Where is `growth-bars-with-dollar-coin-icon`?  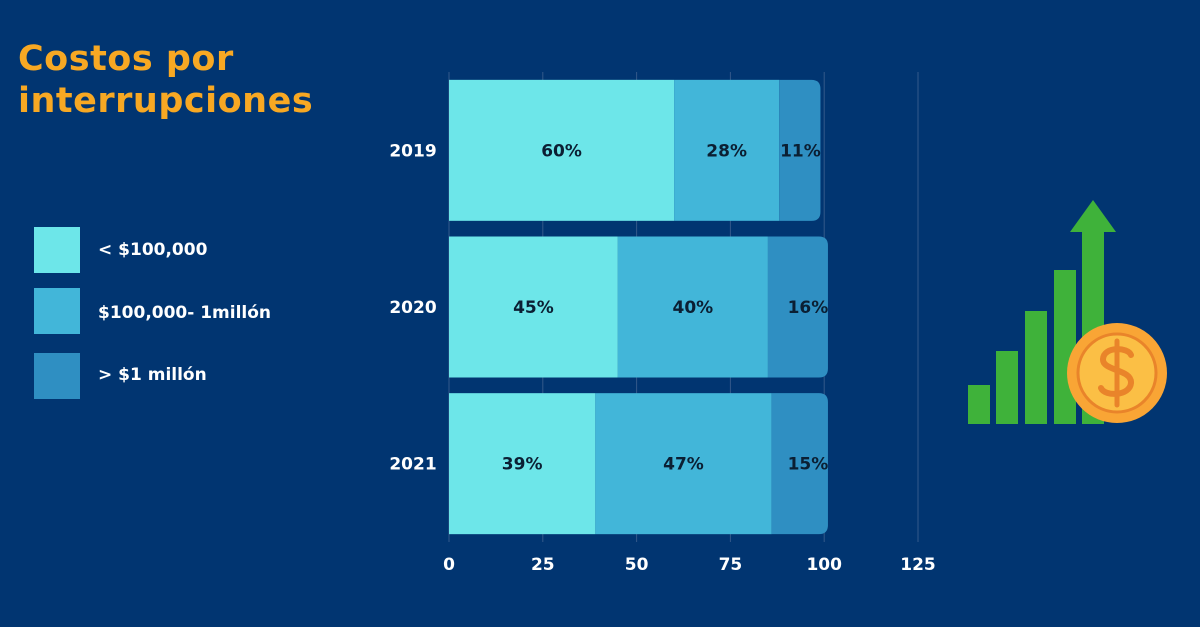 growth-bars-with-dollar-coin-icon is located at coordinates (1067, 312).